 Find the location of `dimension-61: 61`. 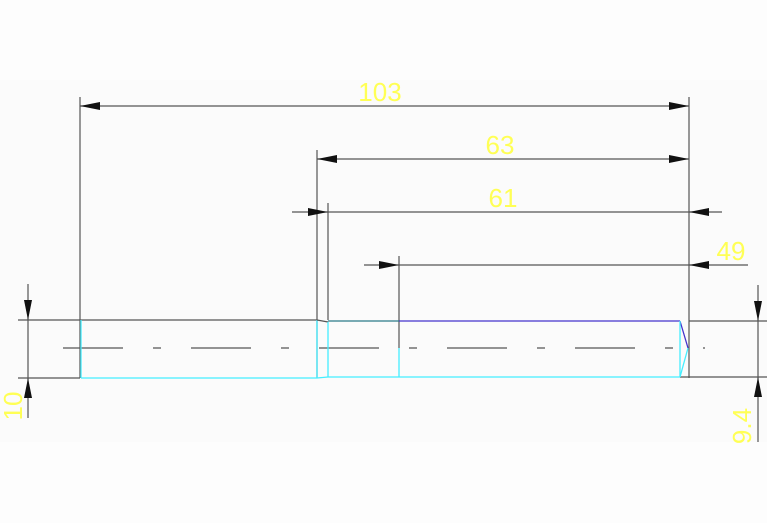

dimension-61: 61 is located at coordinates (507, 199).